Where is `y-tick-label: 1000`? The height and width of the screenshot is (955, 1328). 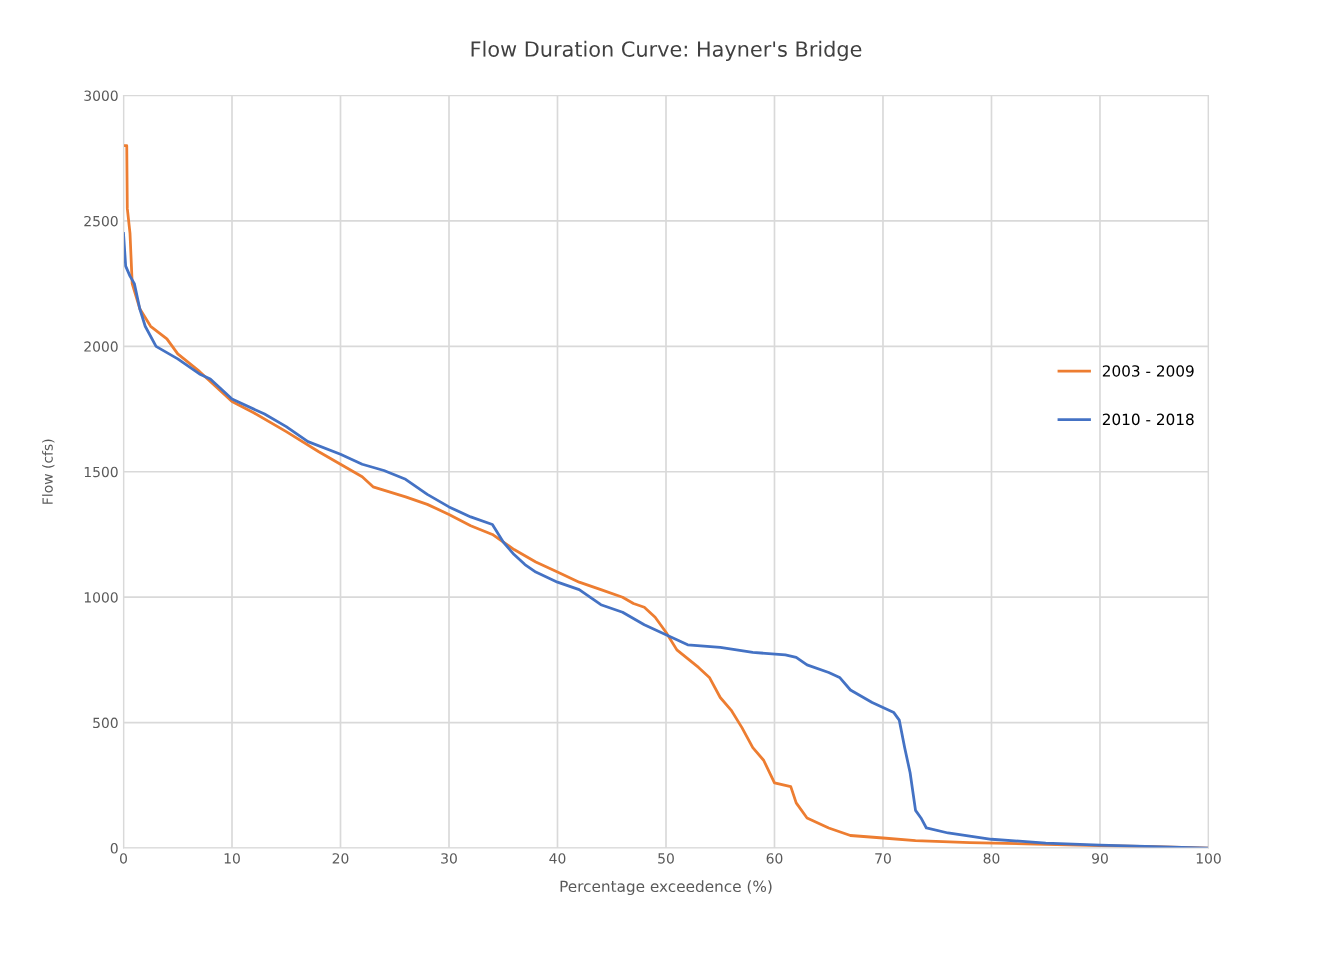
y-tick-label: 1000 is located at coordinates (101, 597).